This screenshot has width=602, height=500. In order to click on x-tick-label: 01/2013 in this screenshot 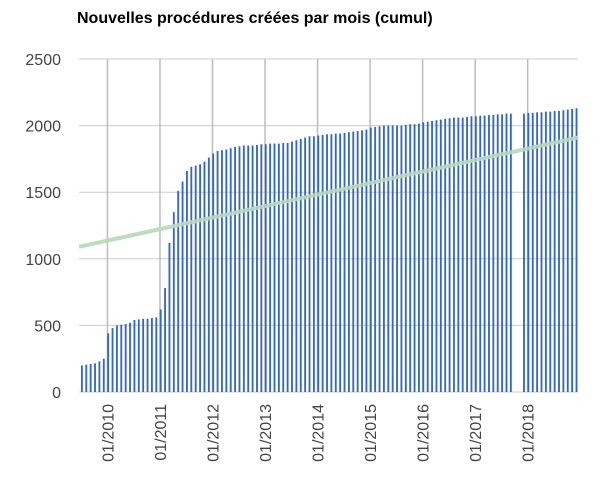, I will do `click(266, 433)`.